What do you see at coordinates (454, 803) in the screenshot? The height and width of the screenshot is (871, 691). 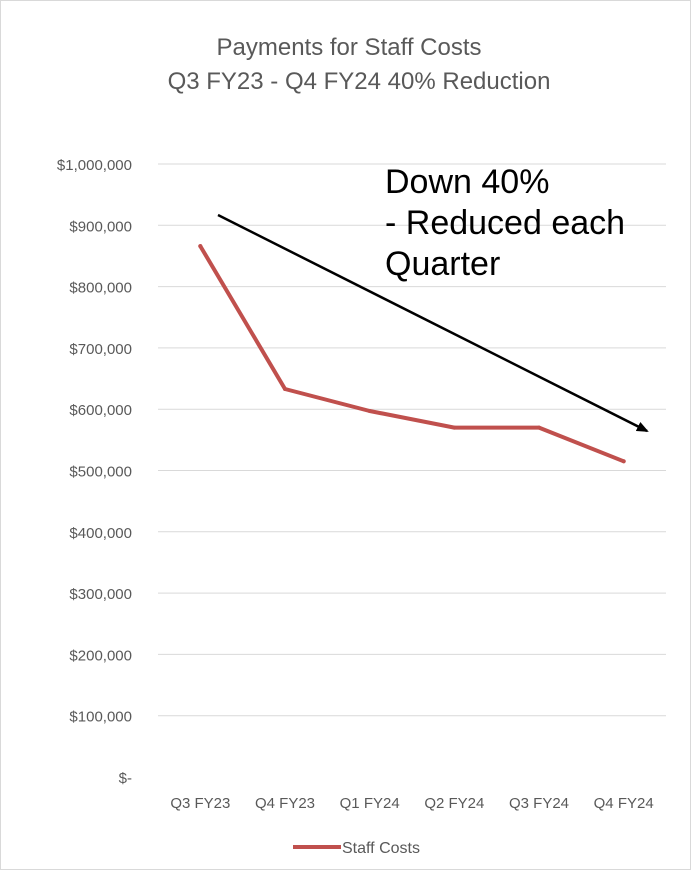 I see `x-tick-label: Q2 FY24` at bounding box center [454, 803].